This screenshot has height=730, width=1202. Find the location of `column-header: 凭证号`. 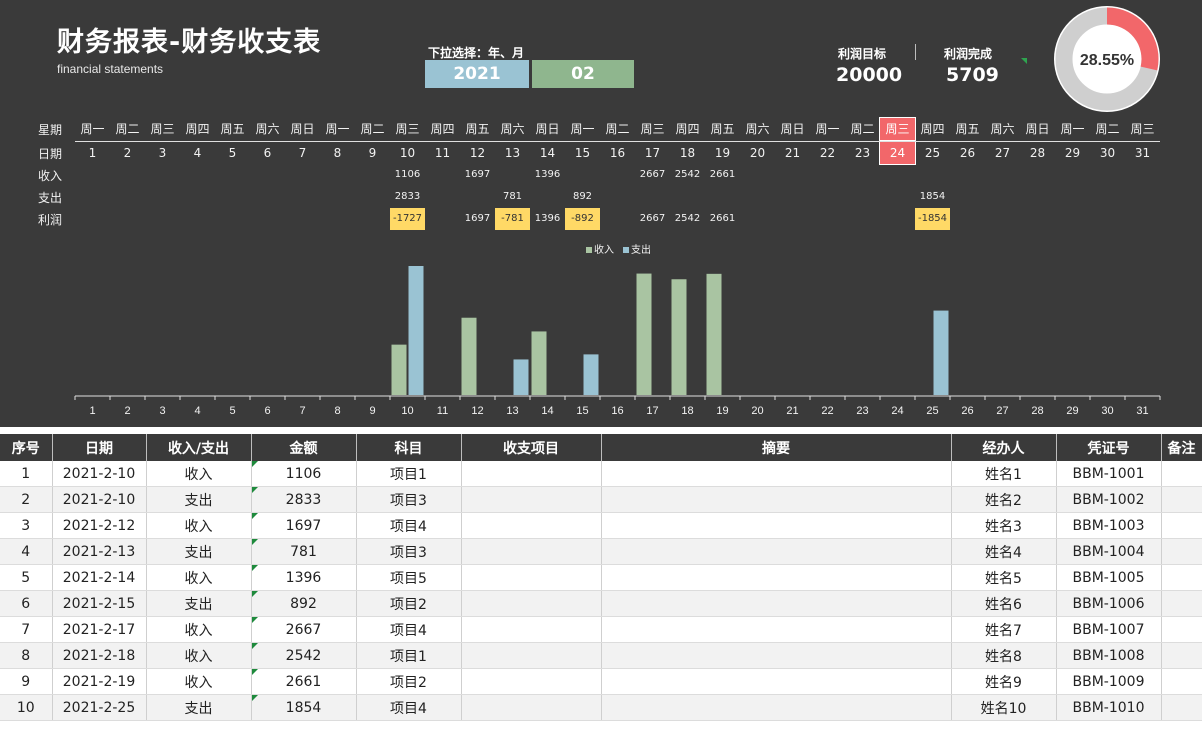

column-header: 凭证号 is located at coordinates (1109, 447).